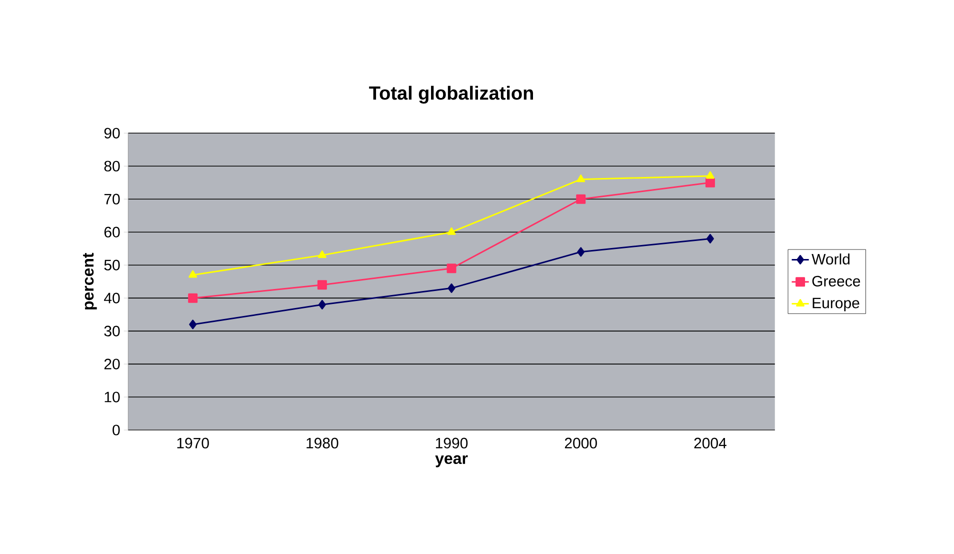  Describe the element at coordinates (451, 461) in the screenshot. I see `x-axis-title: year` at that location.